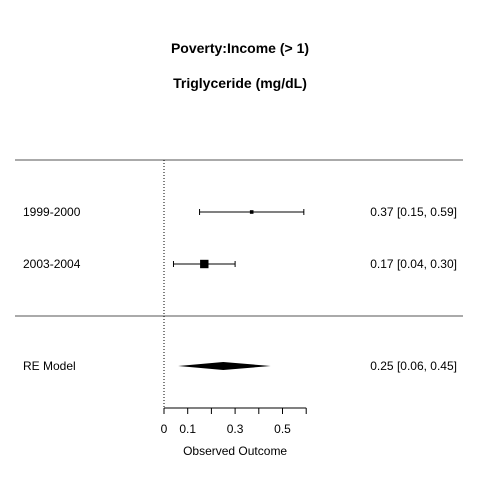 The image size is (480, 480). I want to click on x-tick-label: 0.3, so click(235, 429).